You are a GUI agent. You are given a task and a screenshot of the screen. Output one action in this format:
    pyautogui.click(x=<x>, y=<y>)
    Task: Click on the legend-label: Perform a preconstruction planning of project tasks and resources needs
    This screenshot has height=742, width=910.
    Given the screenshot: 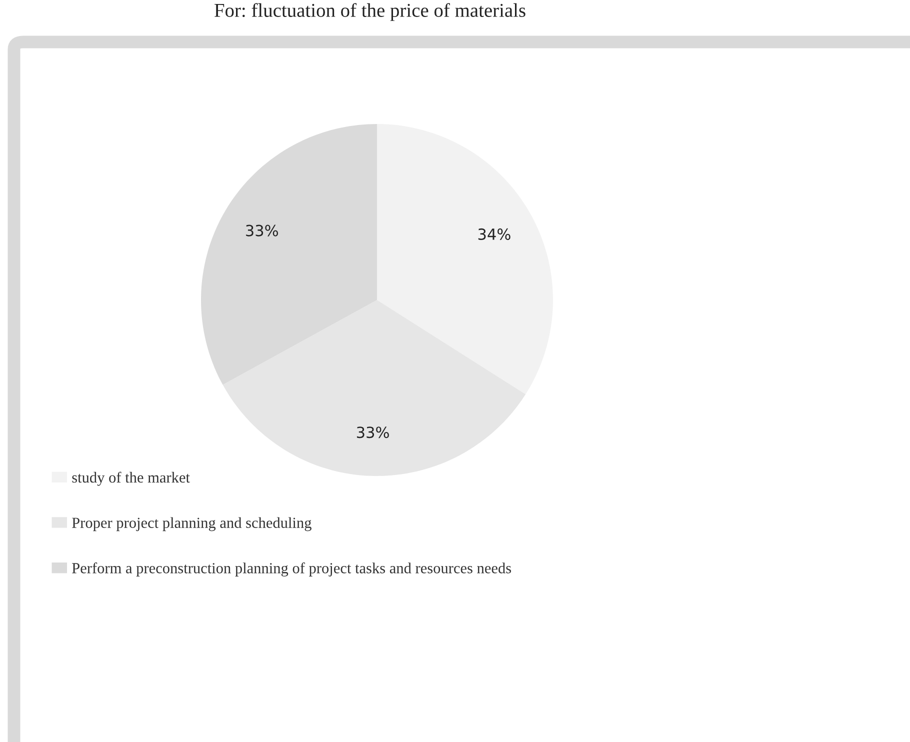 What is the action you would take?
    pyautogui.click(x=292, y=569)
    